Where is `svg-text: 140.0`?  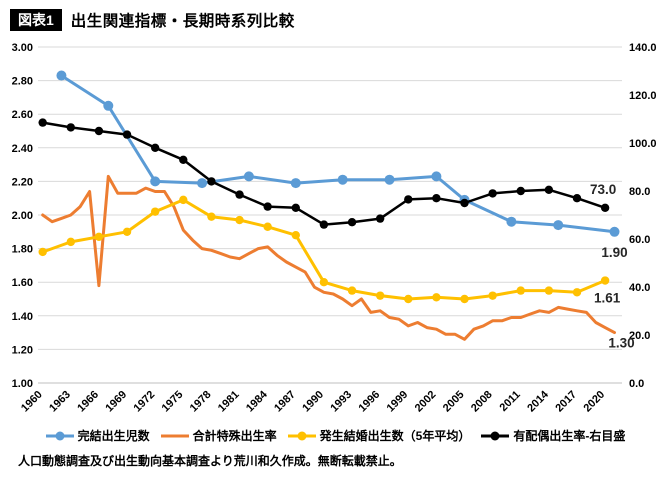 svg-text: 140.0 is located at coordinates (643, 48).